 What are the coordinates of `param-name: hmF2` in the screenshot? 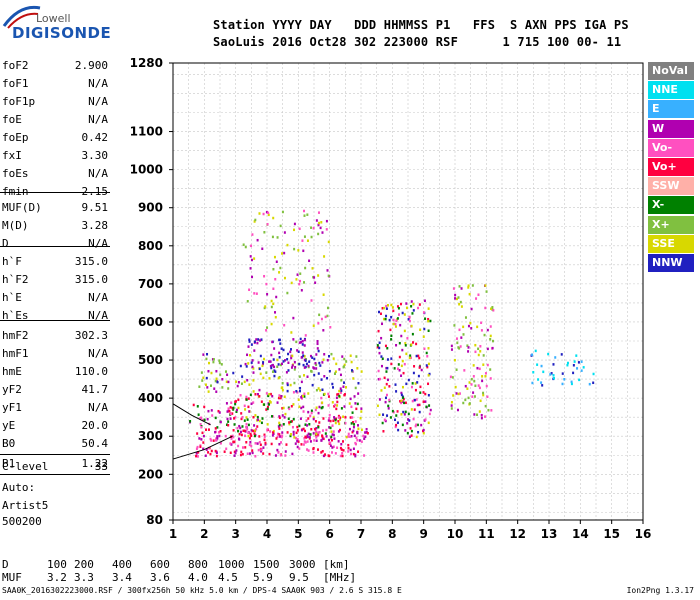 It's located at (15, 335).